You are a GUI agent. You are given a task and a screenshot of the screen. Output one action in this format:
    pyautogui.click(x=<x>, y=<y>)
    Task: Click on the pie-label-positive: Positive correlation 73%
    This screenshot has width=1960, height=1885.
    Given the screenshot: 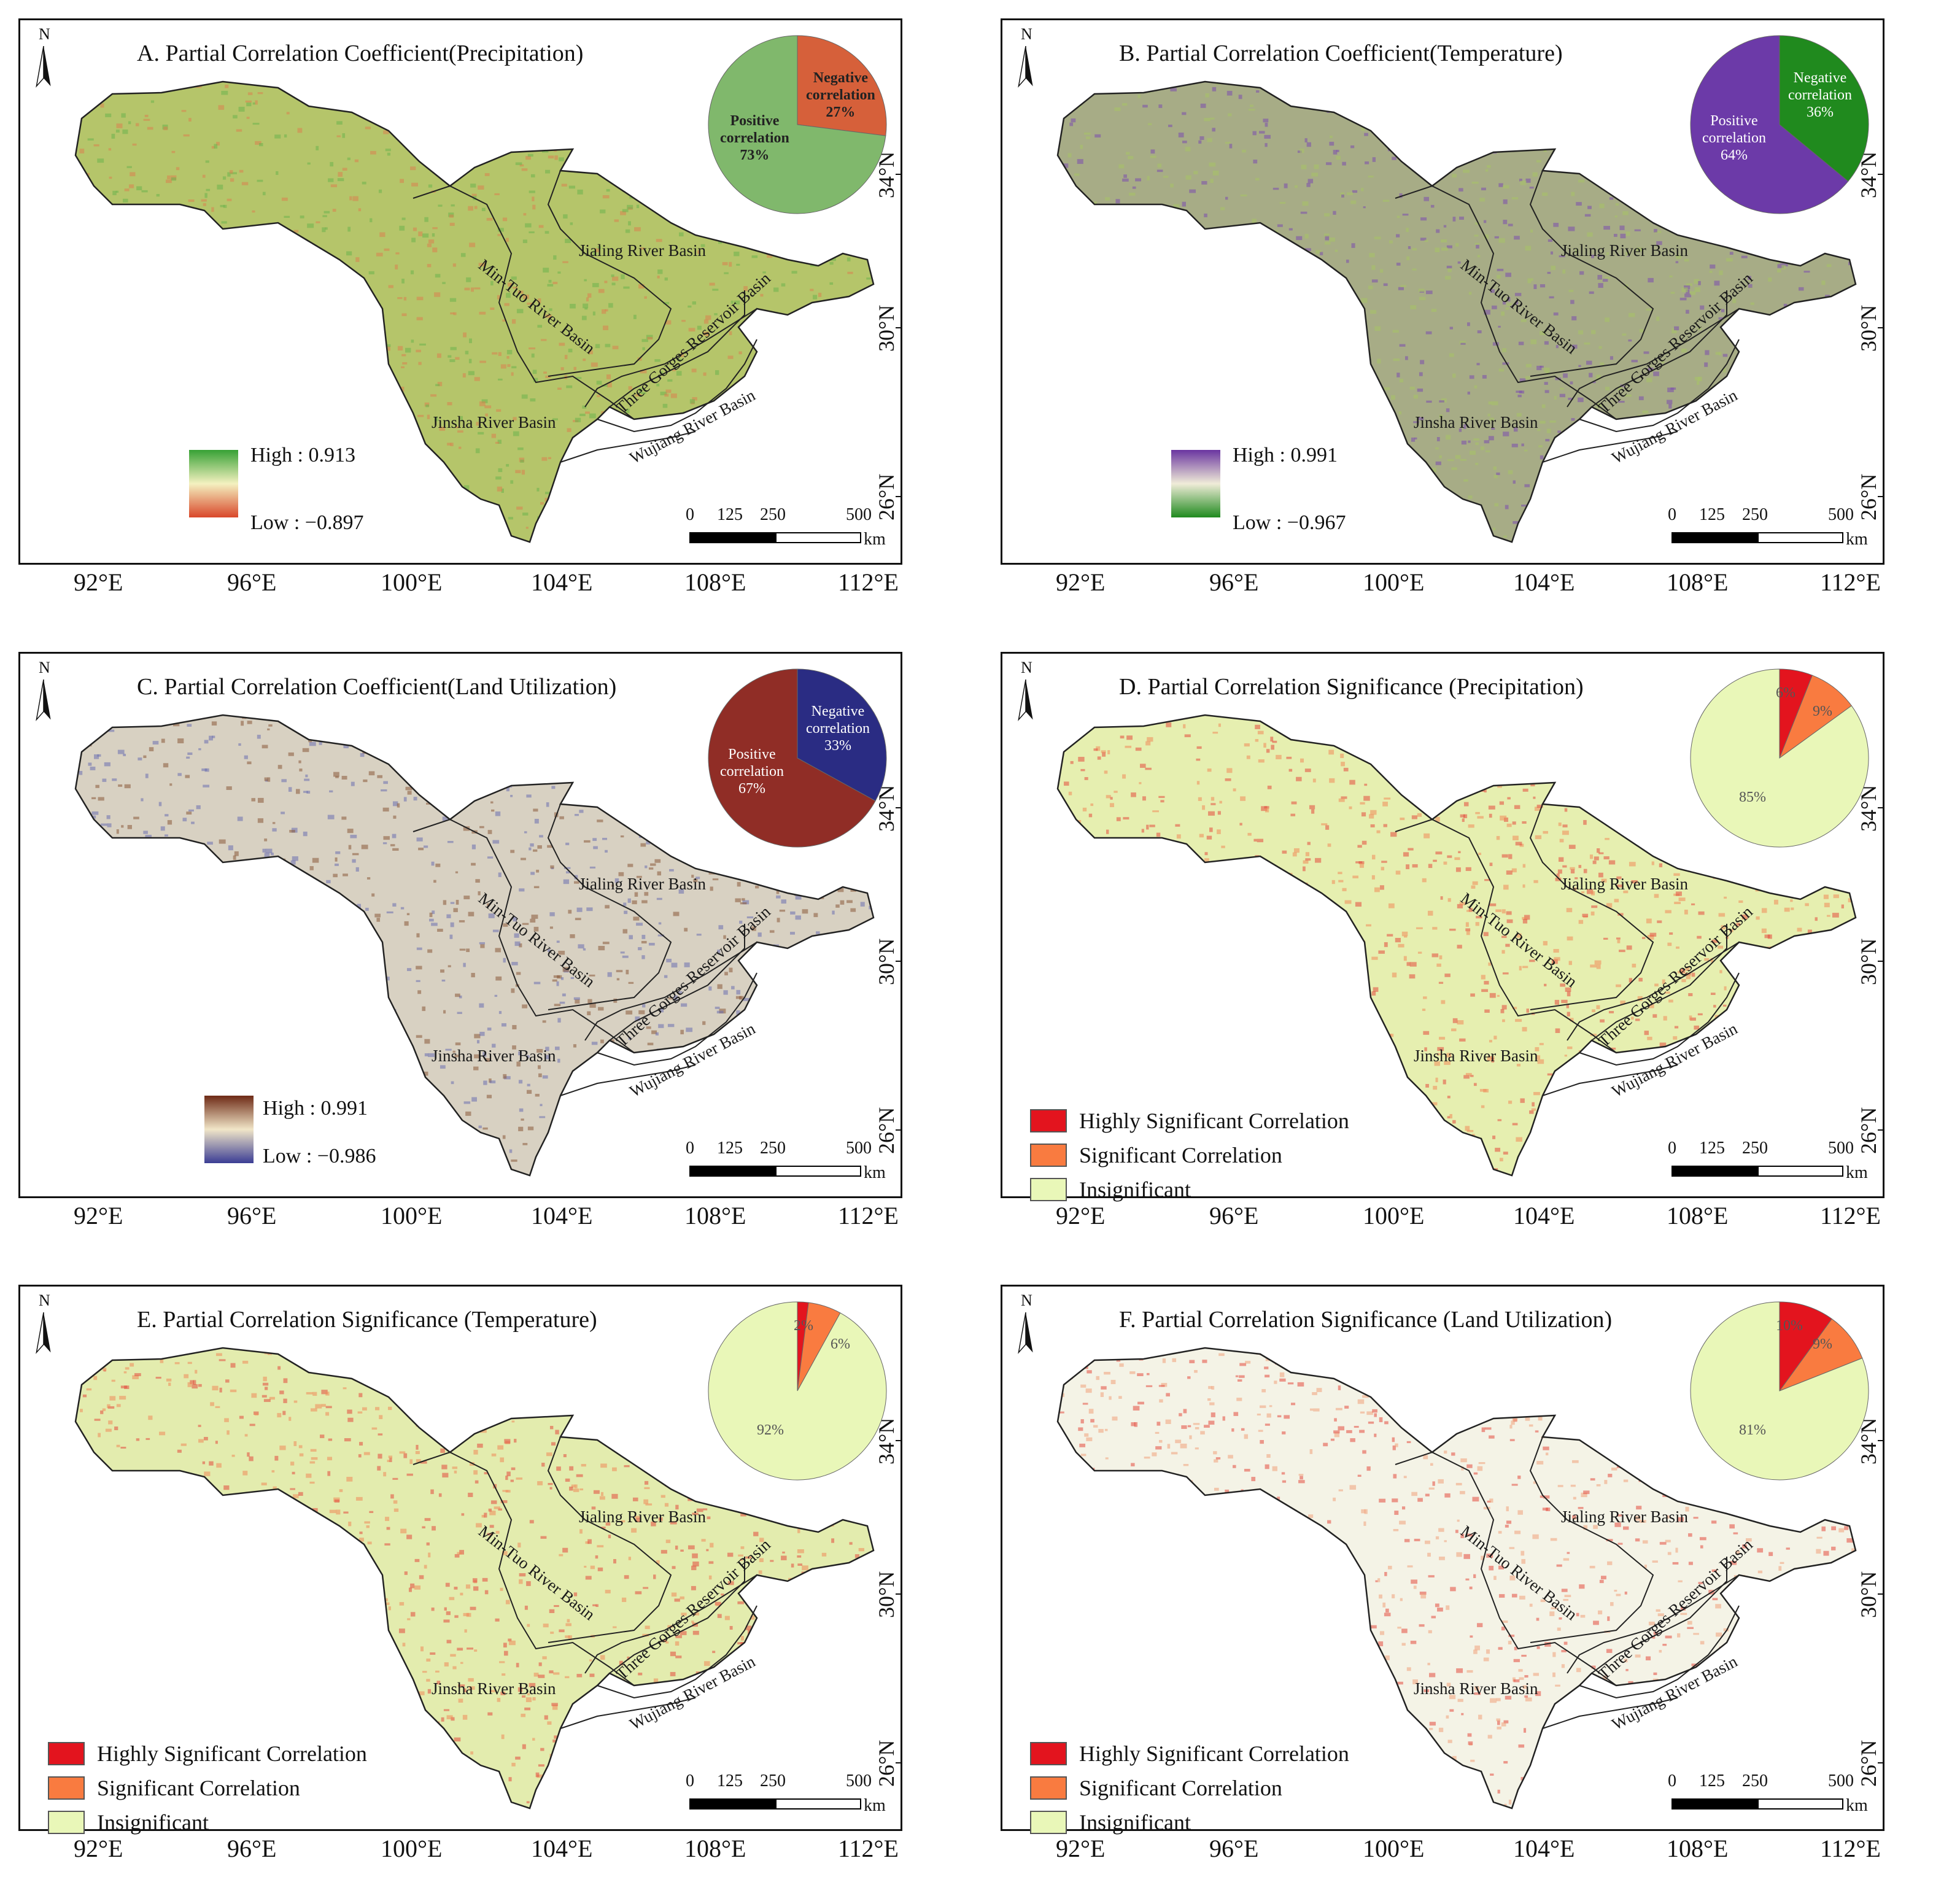 What is the action you would take?
    pyautogui.click(x=755, y=138)
    